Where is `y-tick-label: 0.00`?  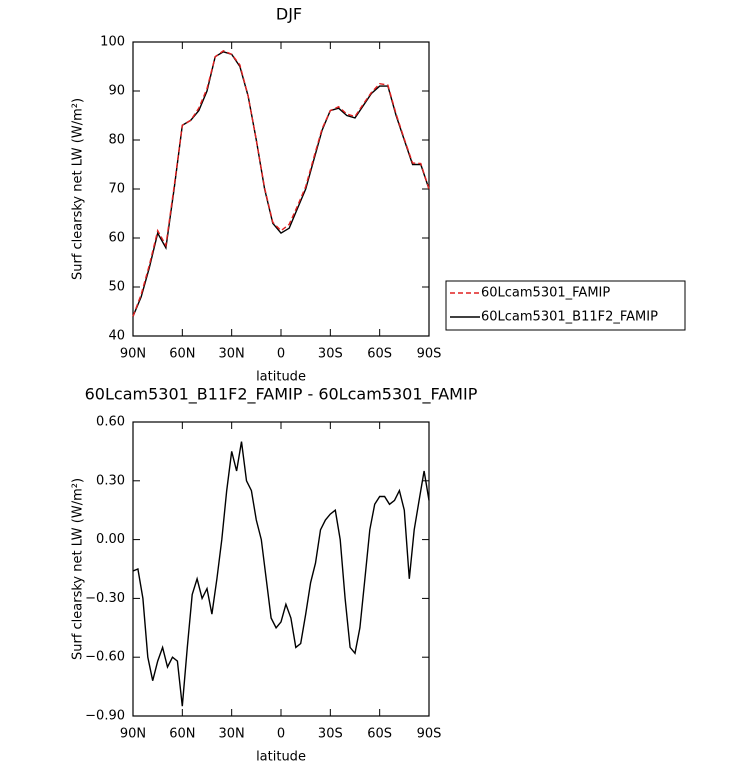
y-tick-label: 0.00 is located at coordinates (110, 539).